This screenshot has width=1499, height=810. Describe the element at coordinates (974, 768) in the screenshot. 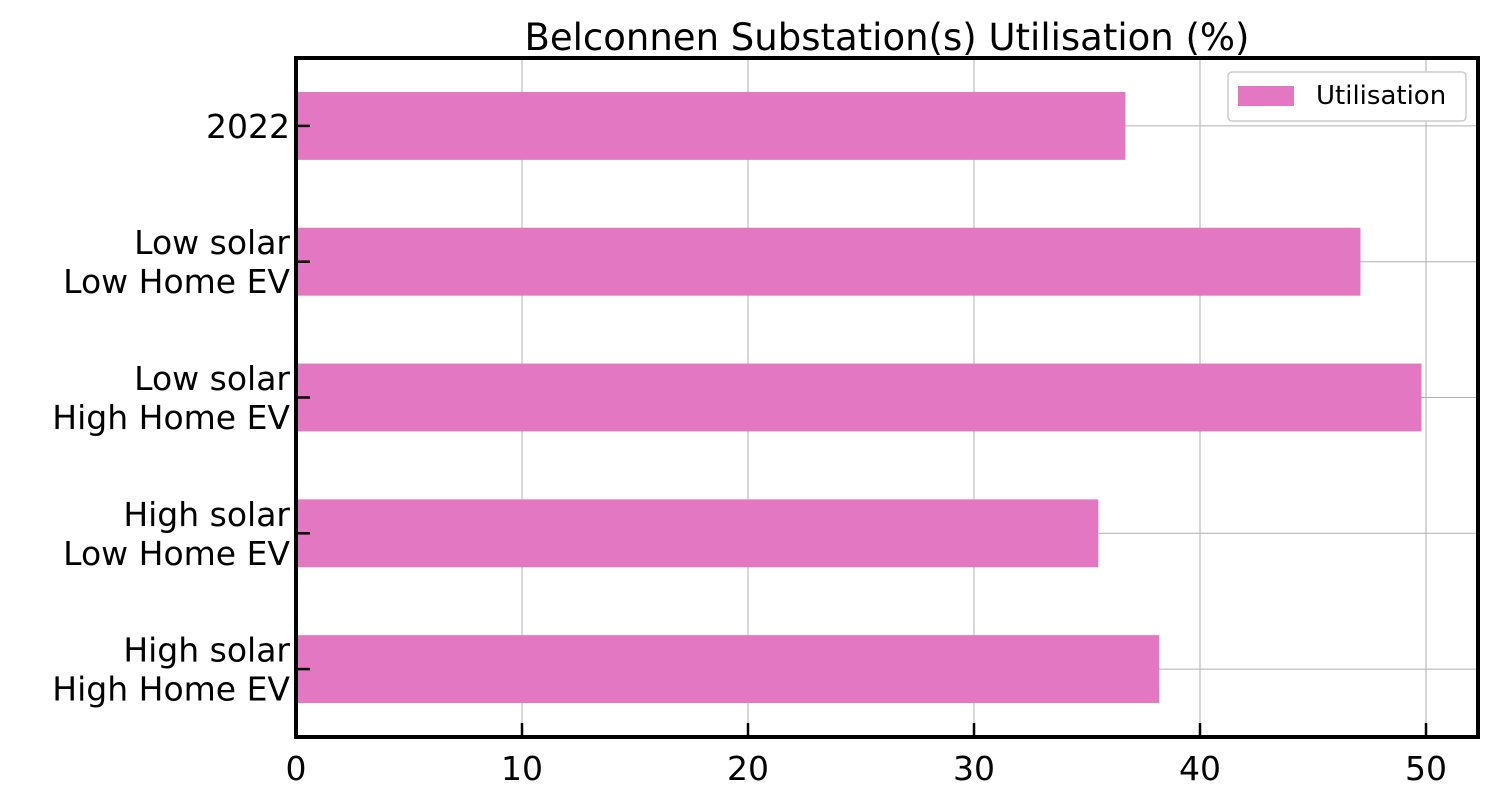

I see `x-tick-label: 30` at that location.